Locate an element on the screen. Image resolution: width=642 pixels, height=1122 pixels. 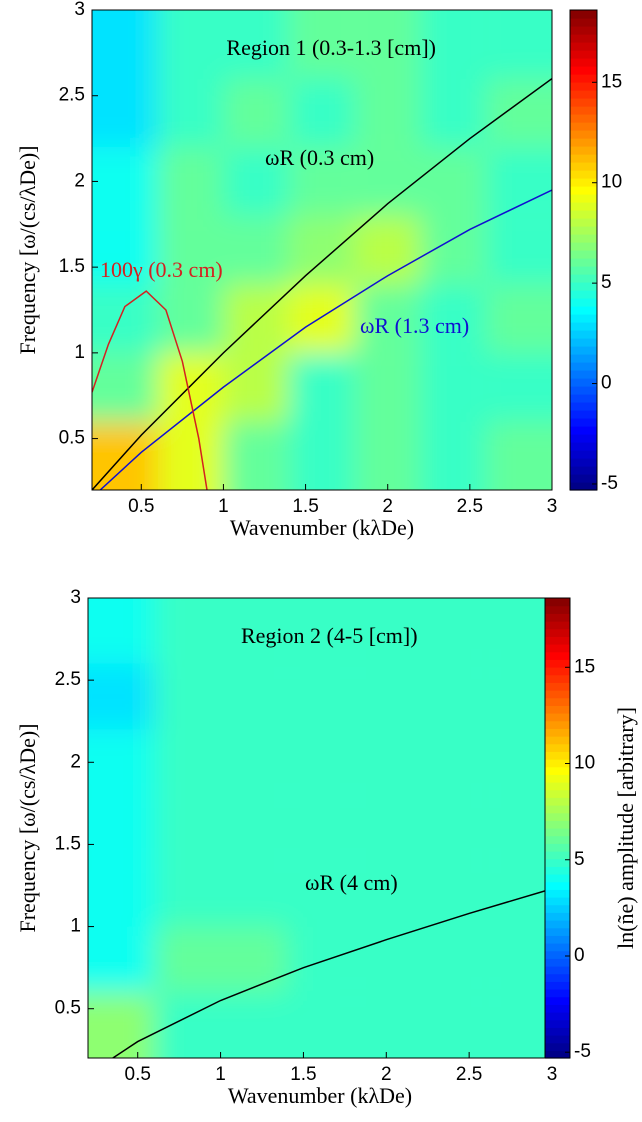
x-axis-label: Wavenumber (kλDe) is located at coordinates (322, 527).